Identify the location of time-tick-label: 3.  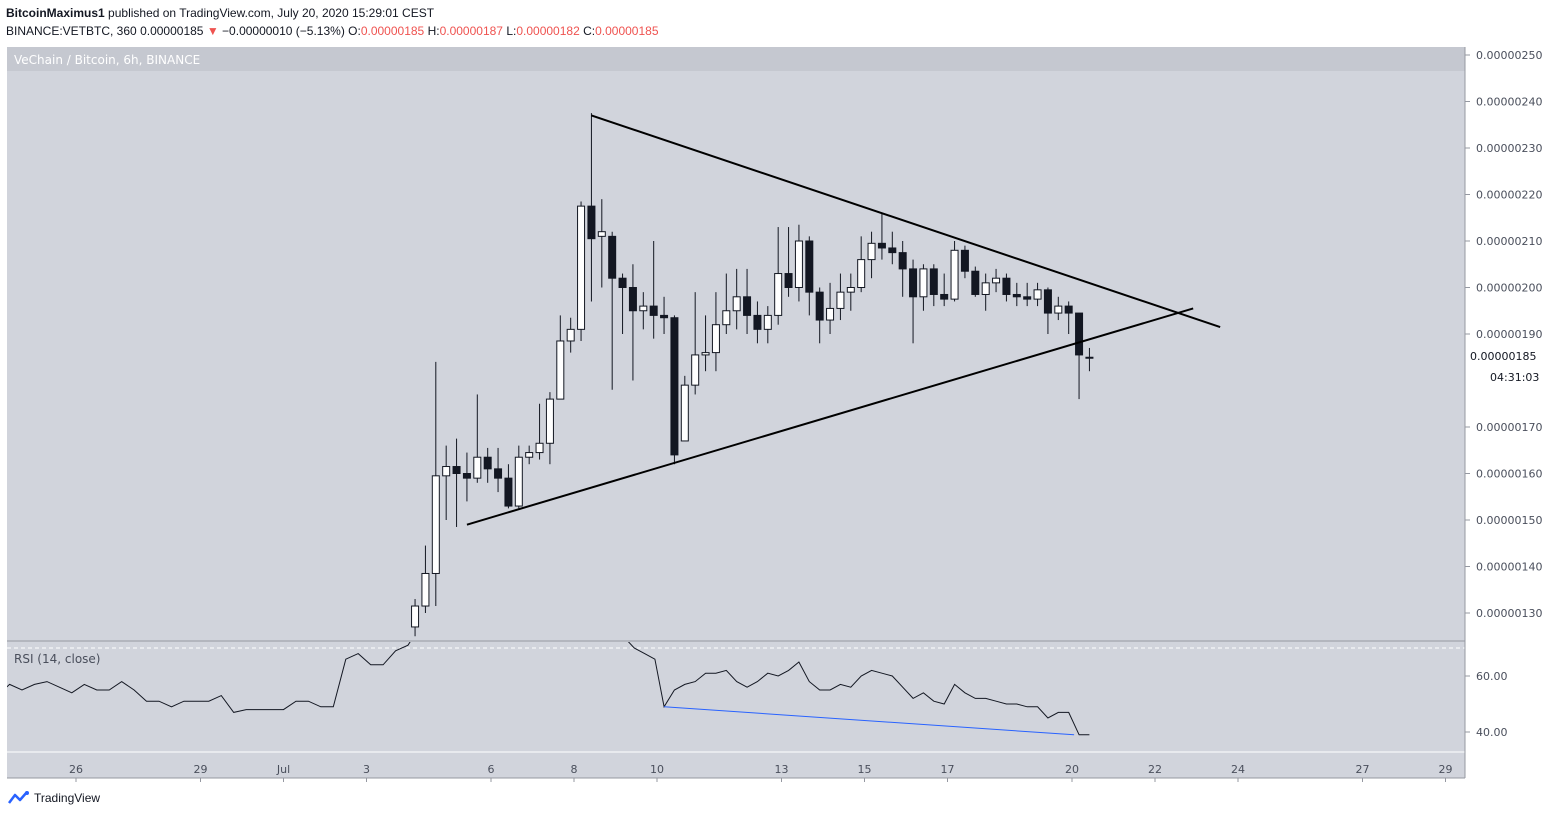
(366, 769).